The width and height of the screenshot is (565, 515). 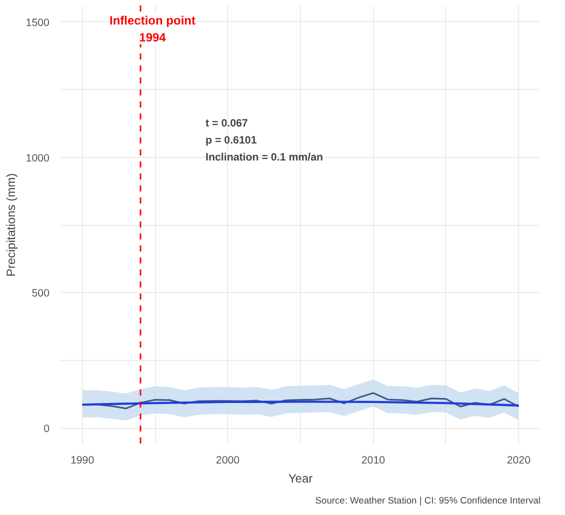 I want to click on y-axis-title: Precipitations (mm), so click(x=11, y=225).